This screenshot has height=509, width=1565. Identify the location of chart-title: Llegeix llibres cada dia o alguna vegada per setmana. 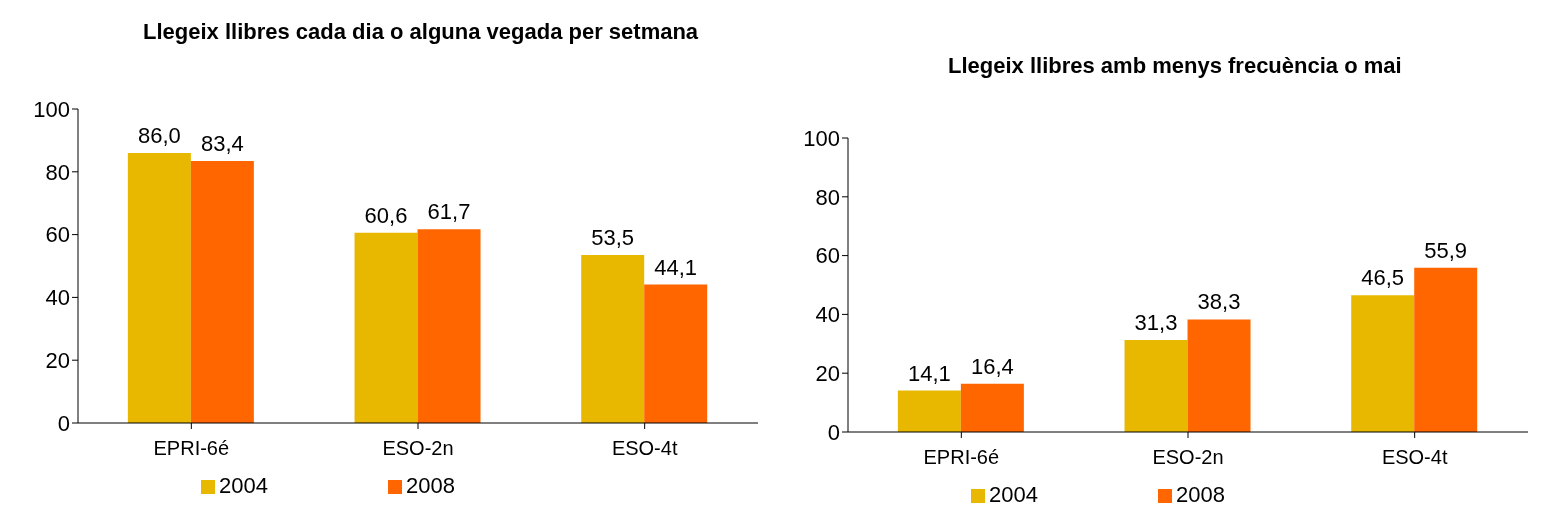
(421, 32).